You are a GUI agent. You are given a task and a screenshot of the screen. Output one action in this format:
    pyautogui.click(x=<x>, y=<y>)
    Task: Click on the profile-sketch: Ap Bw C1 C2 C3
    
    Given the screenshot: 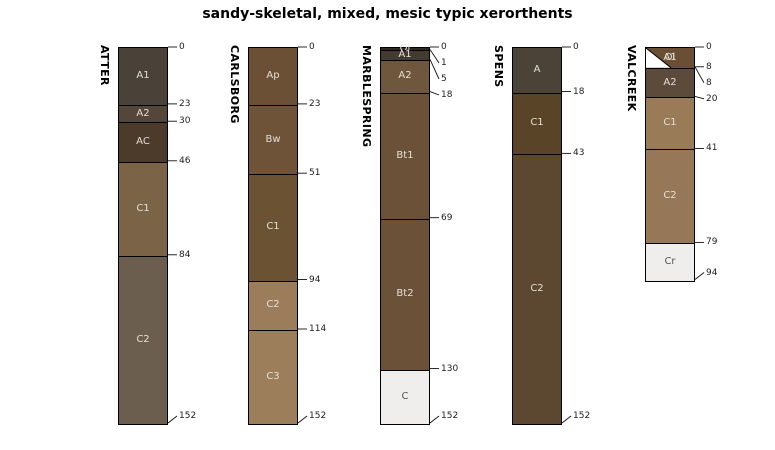 What is the action you would take?
    pyautogui.click(x=273, y=236)
    